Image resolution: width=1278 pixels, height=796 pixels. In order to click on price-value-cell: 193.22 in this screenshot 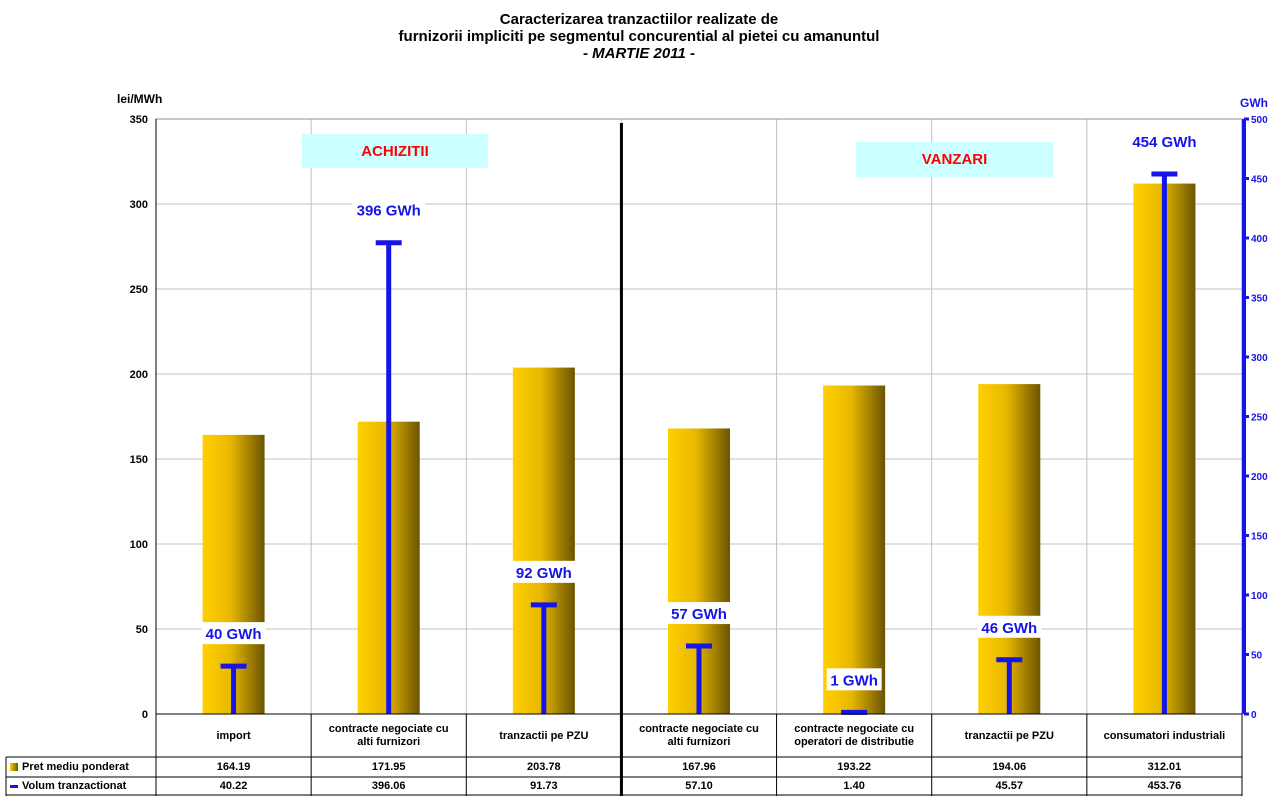, I will do `click(854, 766)`.